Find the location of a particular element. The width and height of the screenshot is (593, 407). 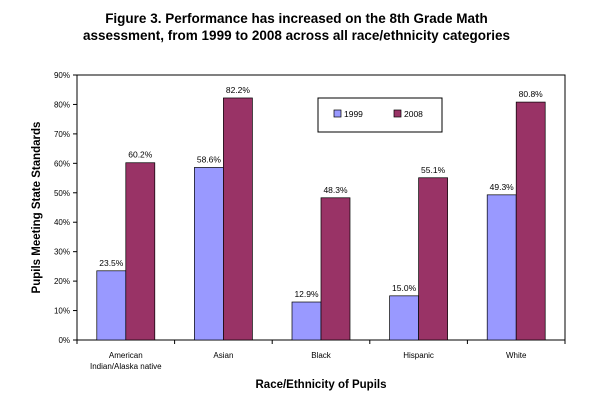

data-label-2008: 82.2% is located at coordinates (238, 90).